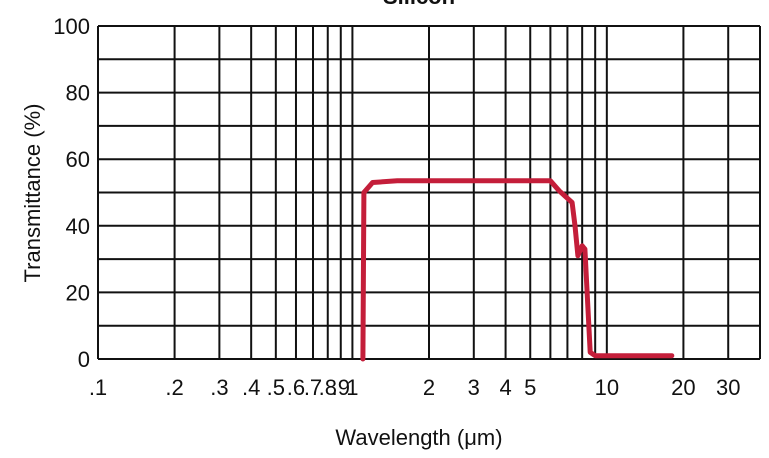 Image resolution: width=769 pixels, height=458 pixels. I want to click on x-tick-label: .7, so click(313, 387).